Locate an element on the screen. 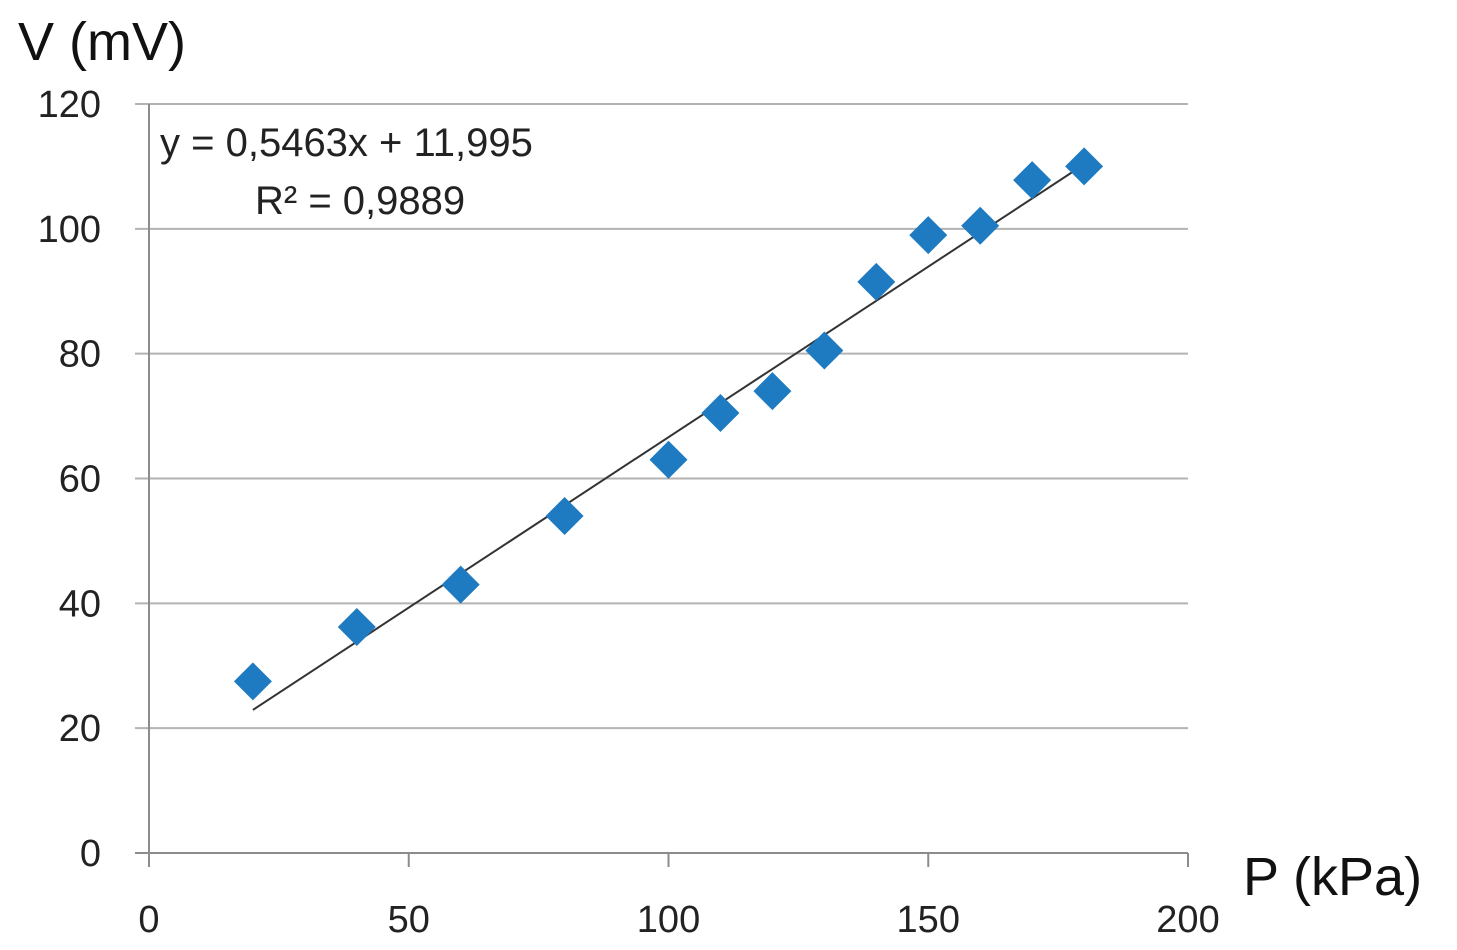 The height and width of the screenshot is (950, 1457). y-tick-label-100: 100 is located at coordinates (69, 230).